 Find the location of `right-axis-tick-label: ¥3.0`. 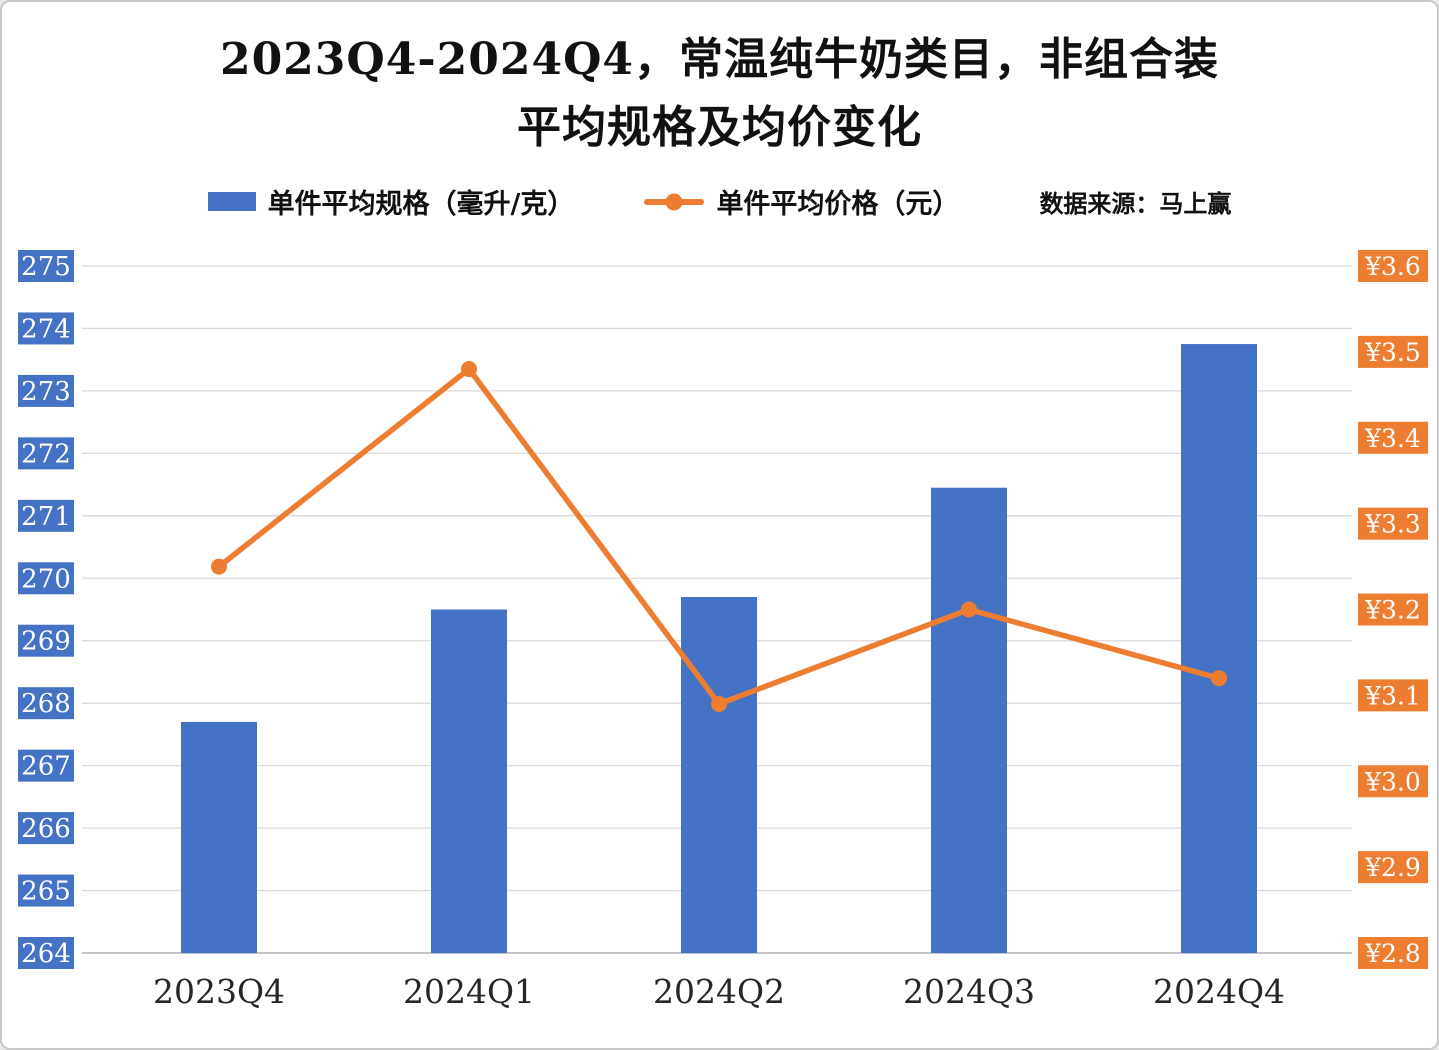

right-axis-tick-label: ¥3.0 is located at coordinates (1392, 782).